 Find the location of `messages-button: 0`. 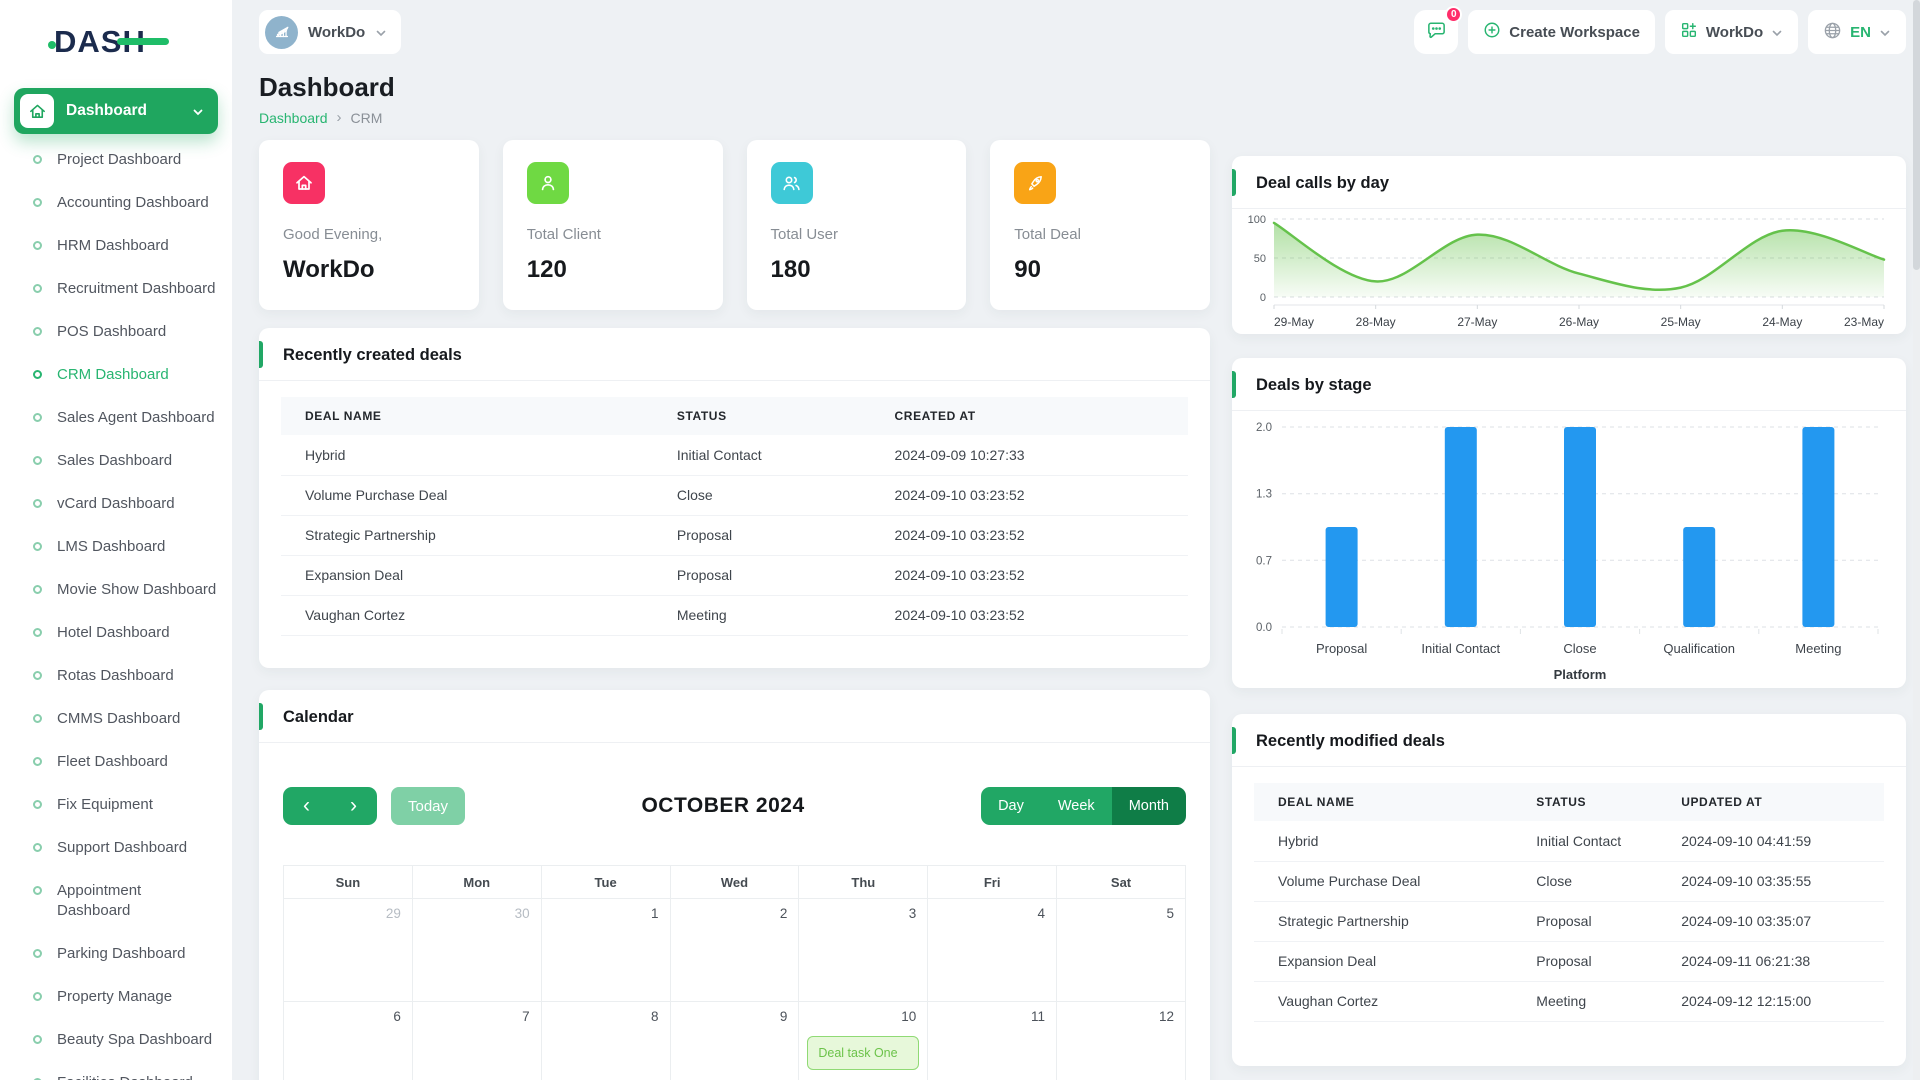

messages-button: 0 is located at coordinates (1438, 30).